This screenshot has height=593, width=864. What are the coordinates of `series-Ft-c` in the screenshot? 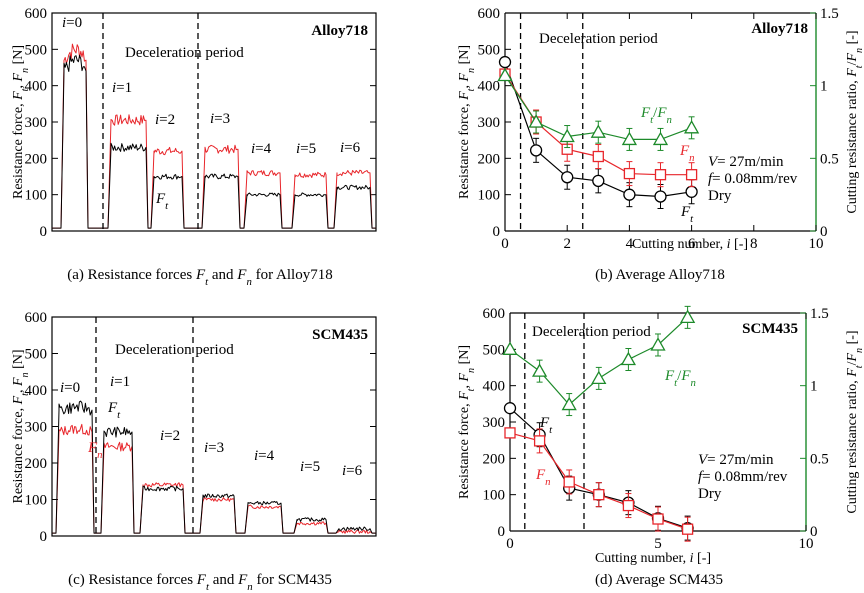 It's located at (214, 467).